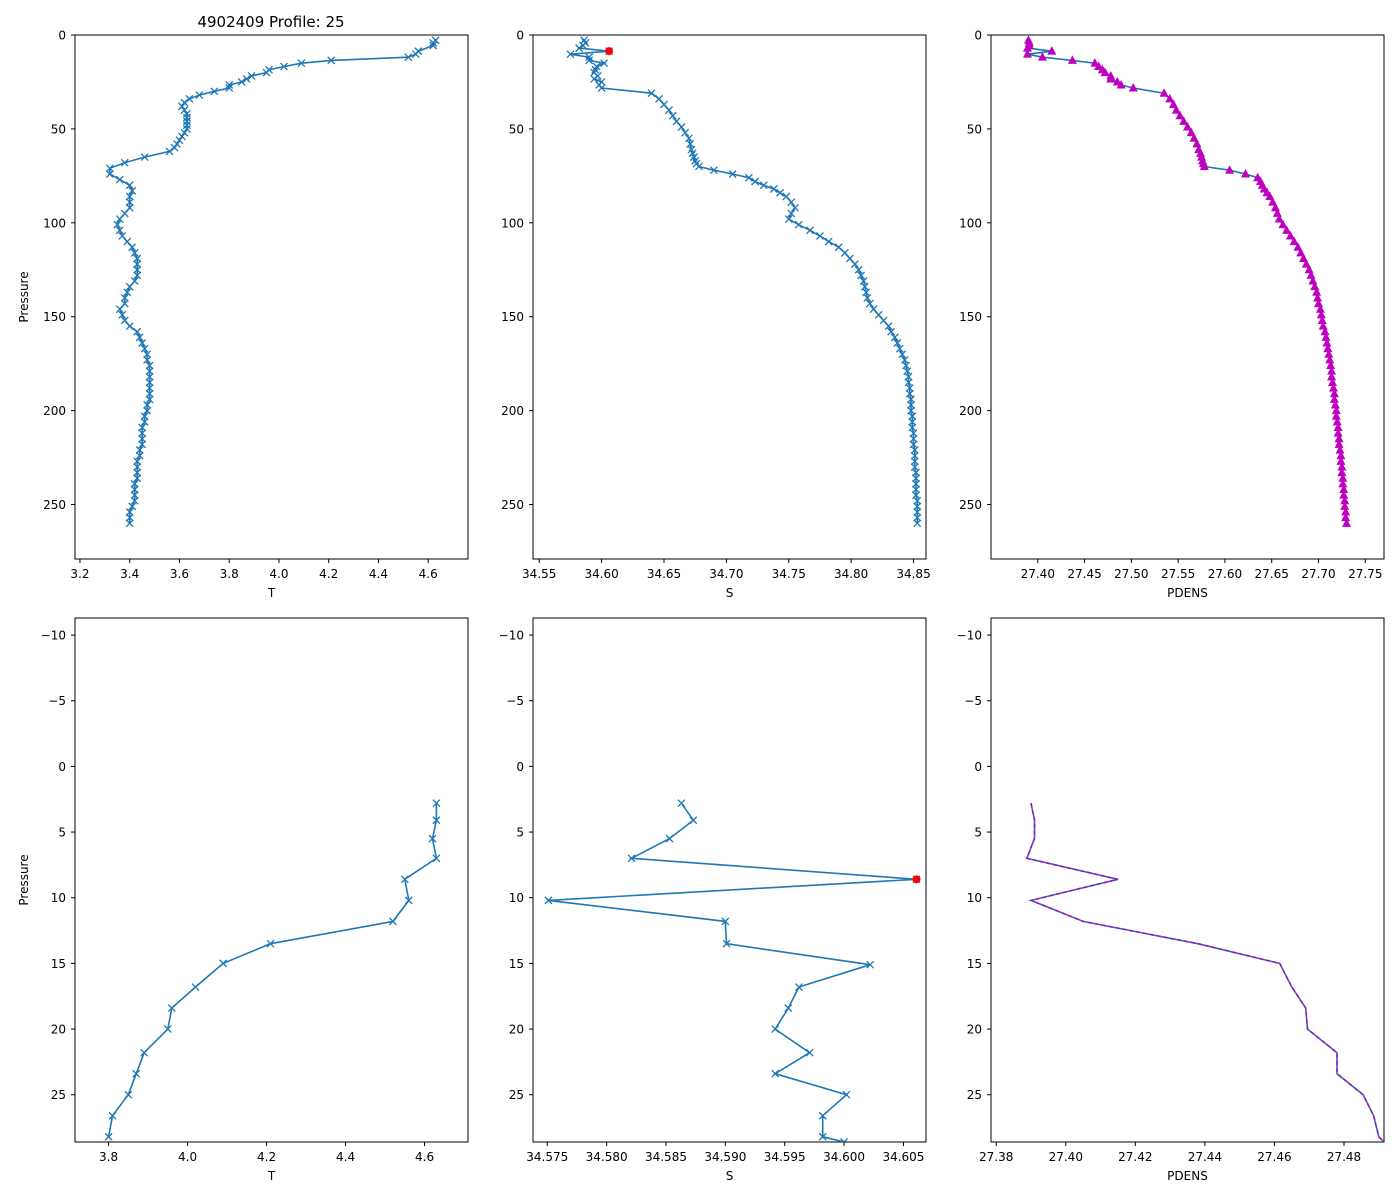 This screenshot has height=1200, width=1400. What do you see at coordinates (1066, 1157) in the screenshot?
I see `x-tick-label: 27.40` at bounding box center [1066, 1157].